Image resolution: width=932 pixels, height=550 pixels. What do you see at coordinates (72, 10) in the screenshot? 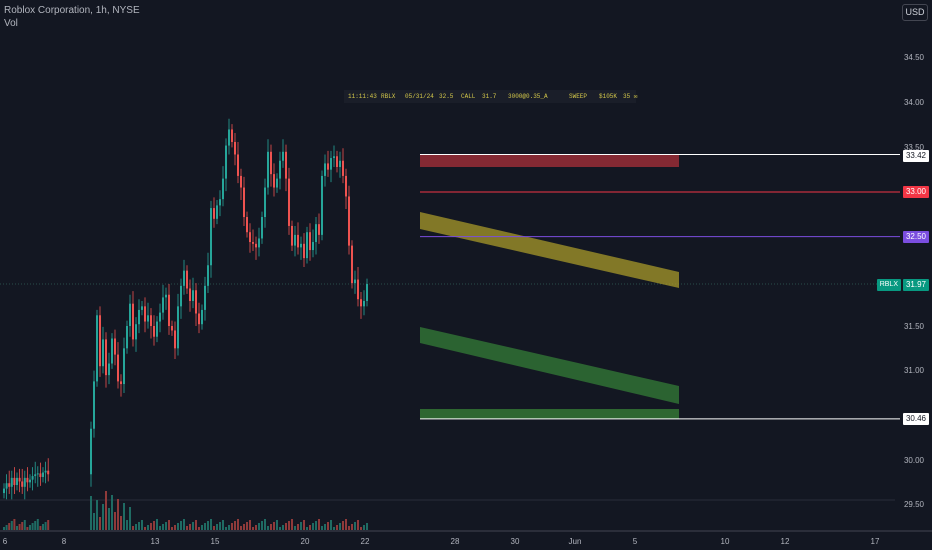
I see `symbol-title: Roblox Corporation, 1h, NYSE` at bounding box center [72, 10].